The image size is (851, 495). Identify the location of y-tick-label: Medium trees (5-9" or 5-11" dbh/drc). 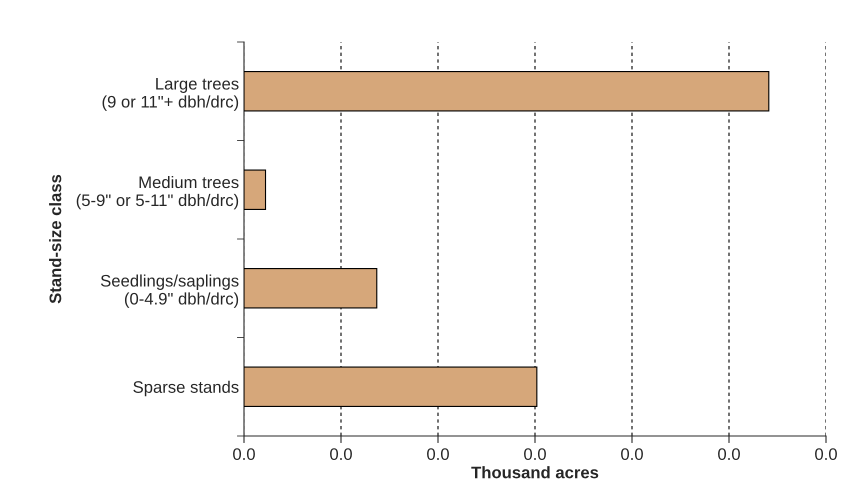
(157, 193).